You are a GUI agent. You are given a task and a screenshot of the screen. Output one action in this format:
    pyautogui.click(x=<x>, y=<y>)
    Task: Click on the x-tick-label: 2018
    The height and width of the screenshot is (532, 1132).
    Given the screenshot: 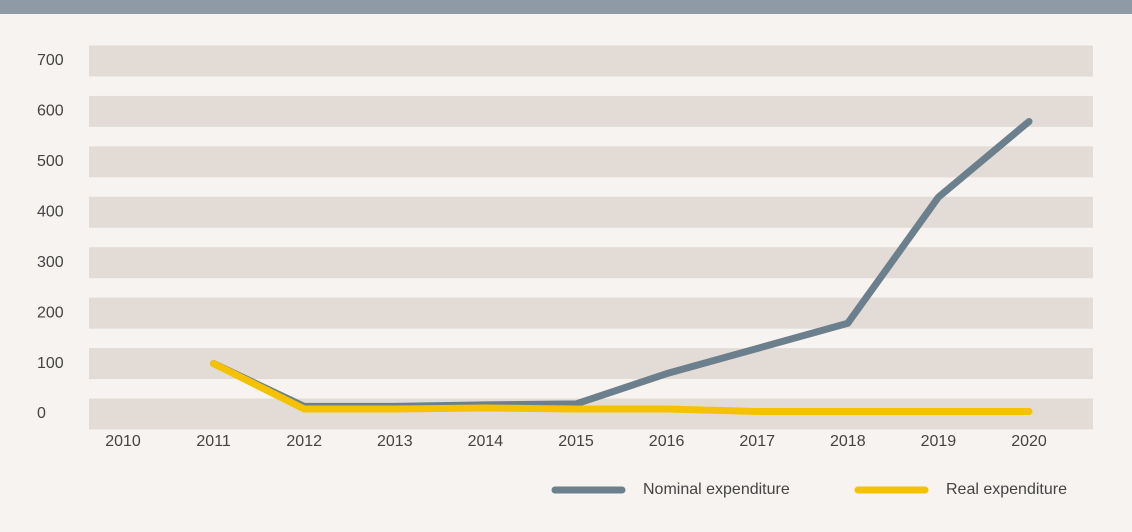 What is the action you would take?
    pyautogui.click(x=848, y=441)
    